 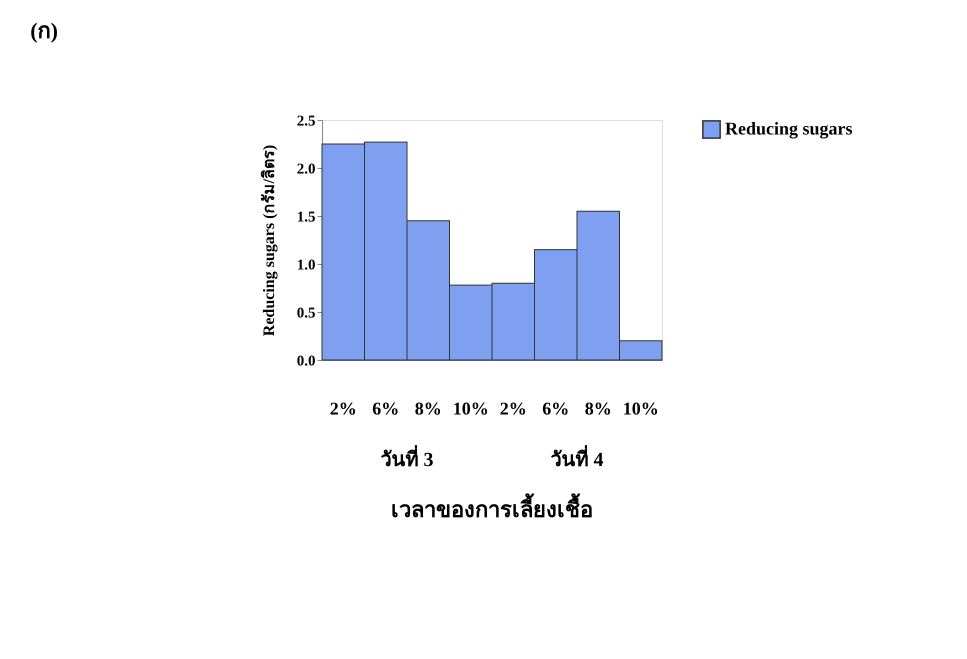 What do you see at coordinates (407, 457) in the screenshot?
I see `text: วันที่ 3` at bounding box center [407, 457].